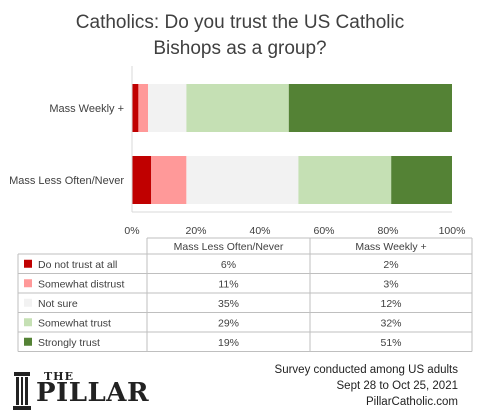  Describe the element at coordinates (81, 284) in the screenshot. I see `legend-label-1: Somewhat distrust` at that location.